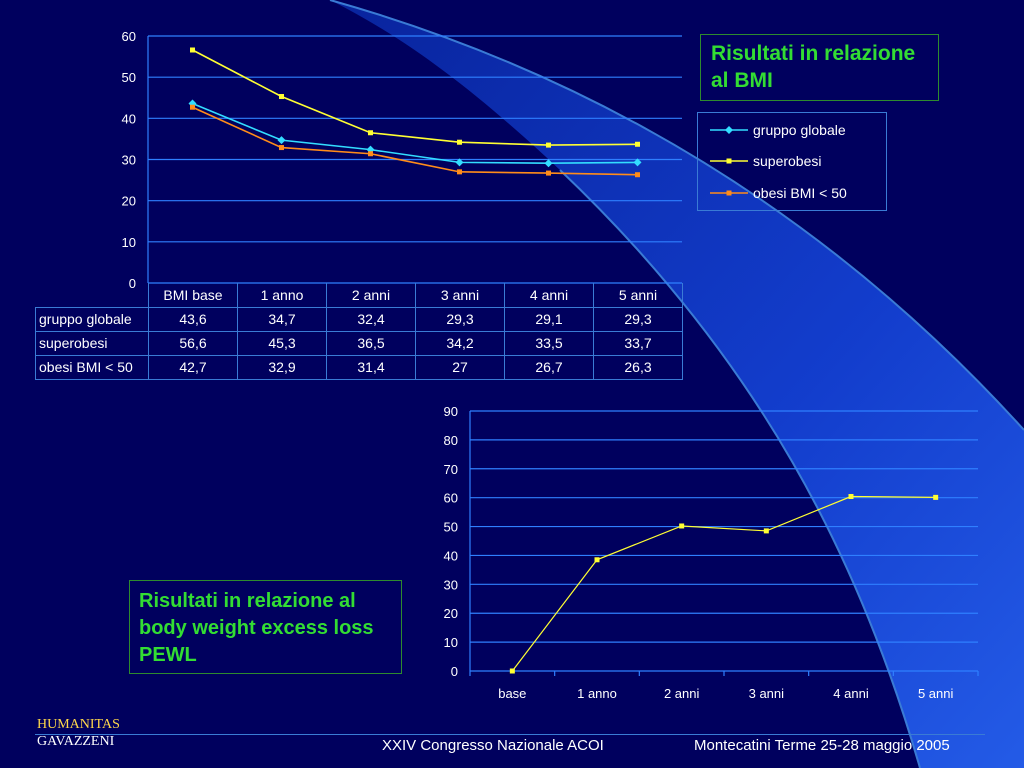 The width and height of the screenshot is (1024, 768). What do you see at coordinates (371, 295) in the screenshot?
I see `table-col-header: 2 anni` at bounding box center [371, 295].